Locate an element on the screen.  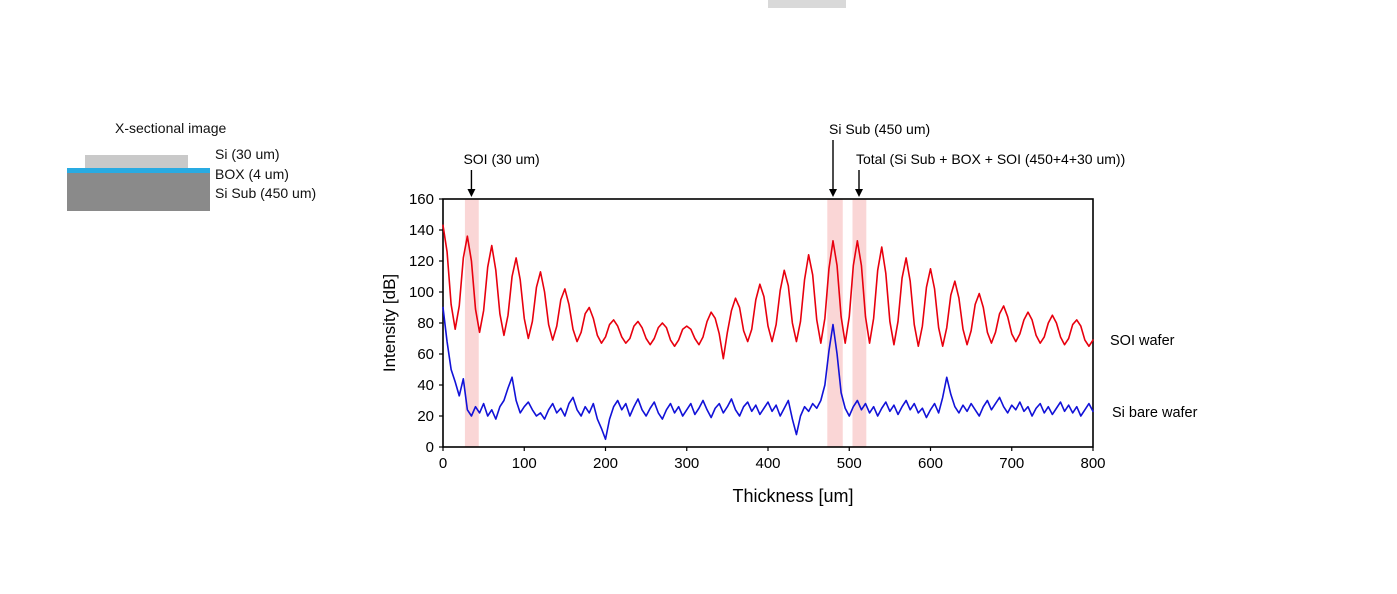
x-tick-label: 600 is located at coordinates (930, 463).